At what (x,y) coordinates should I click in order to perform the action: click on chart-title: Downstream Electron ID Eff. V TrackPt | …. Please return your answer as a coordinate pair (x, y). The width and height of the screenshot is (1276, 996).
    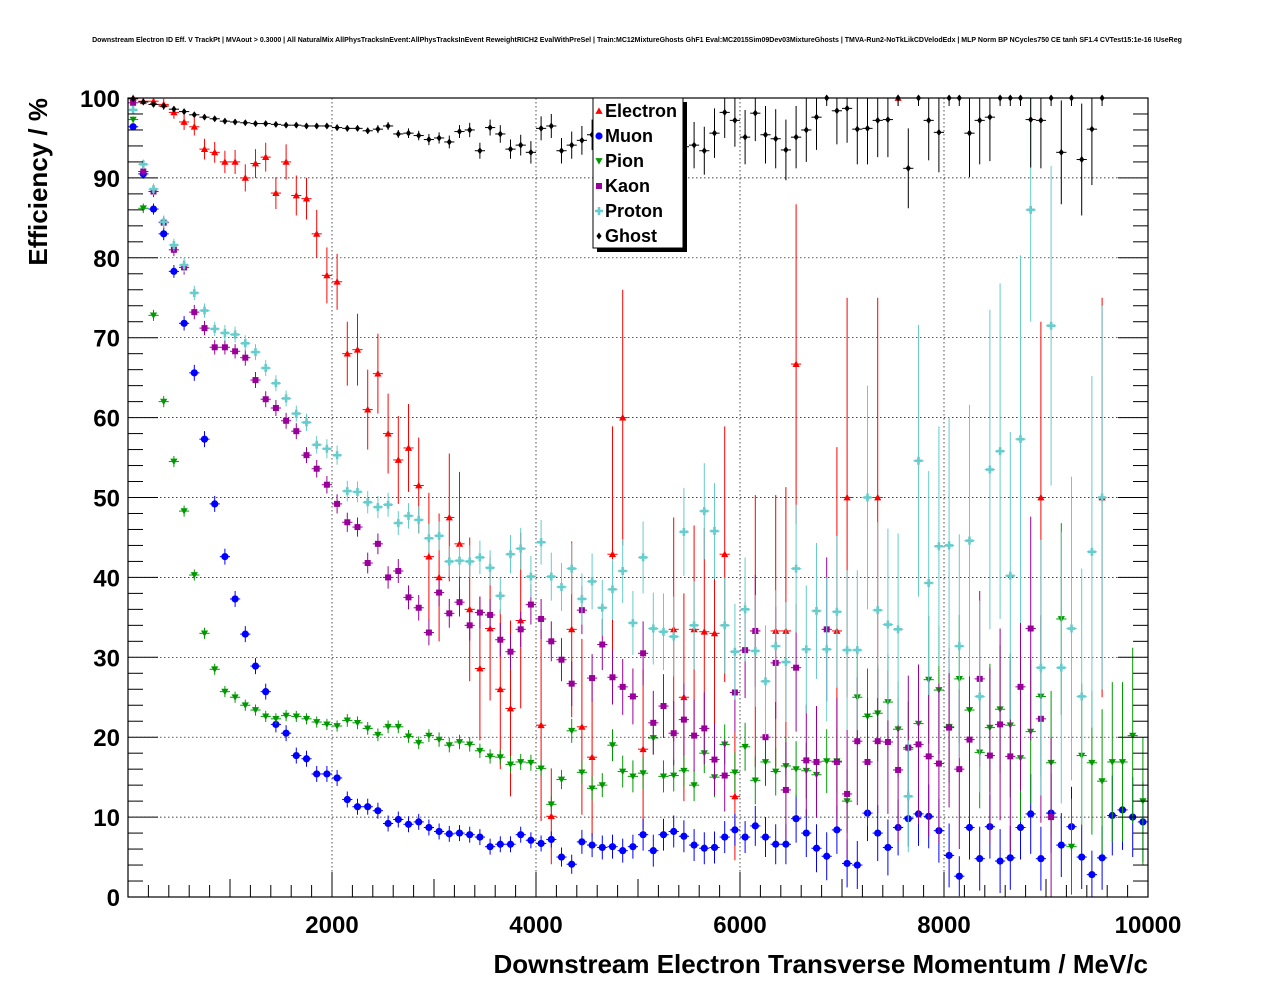
    Looking at the image, I should click on (637, 40).